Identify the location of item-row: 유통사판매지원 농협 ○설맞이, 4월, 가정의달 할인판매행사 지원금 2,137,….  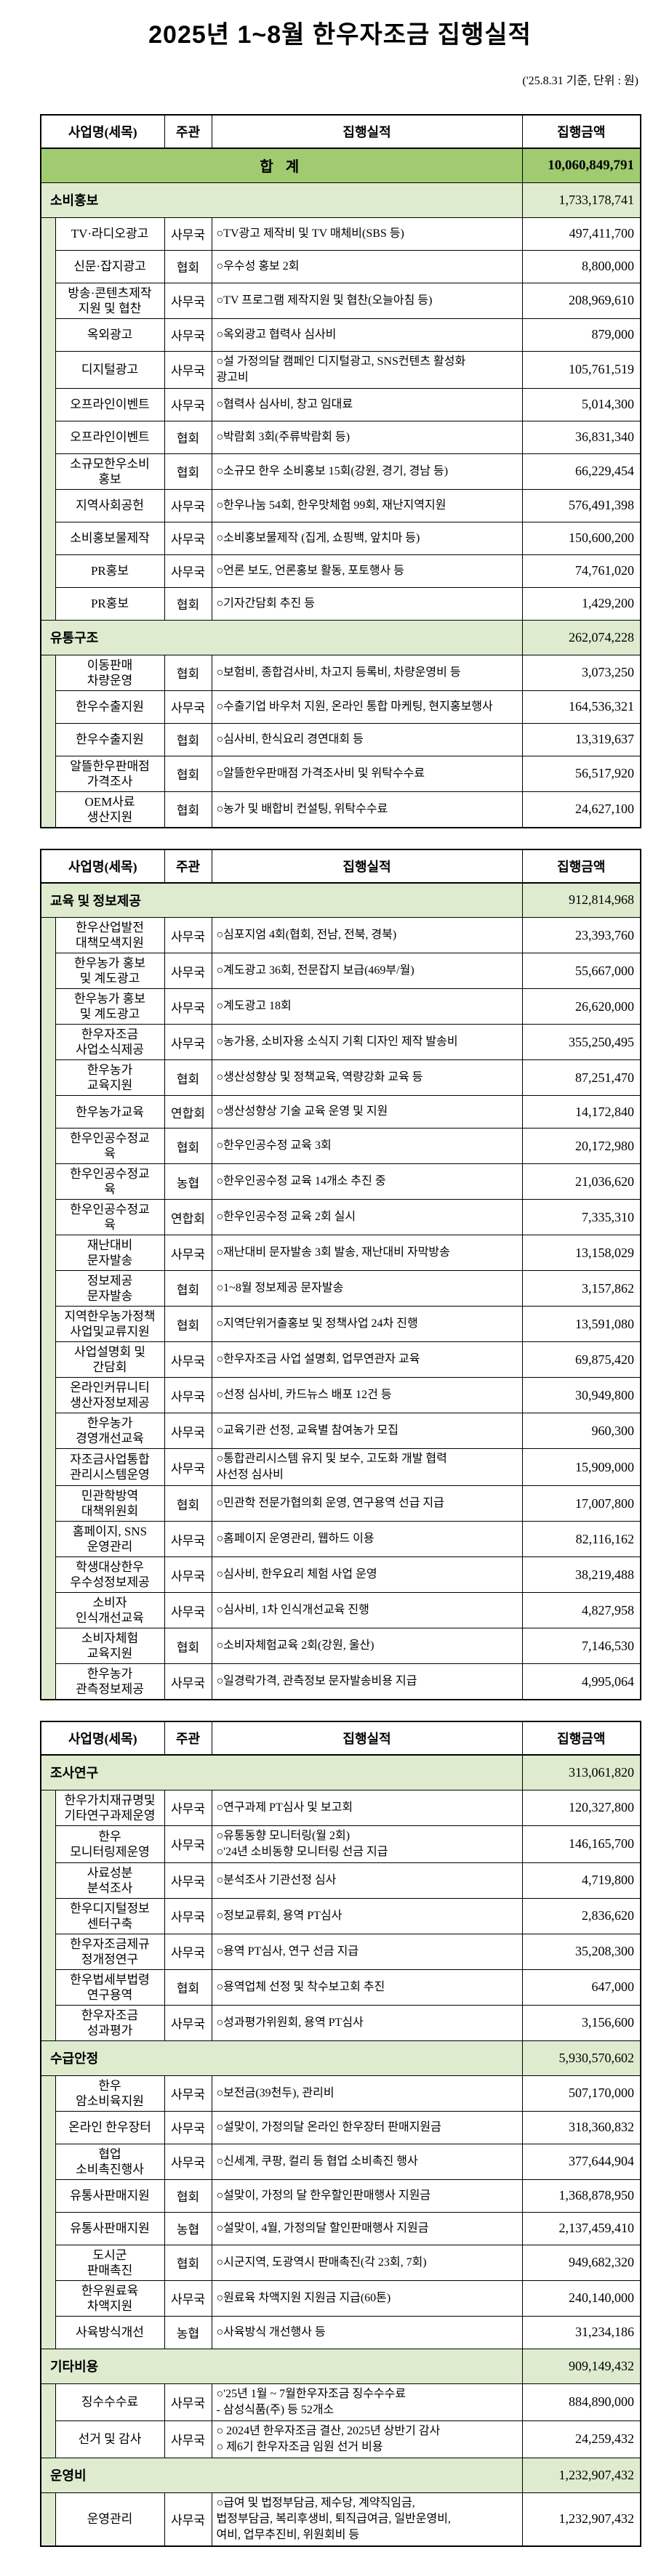
(341, 2228).